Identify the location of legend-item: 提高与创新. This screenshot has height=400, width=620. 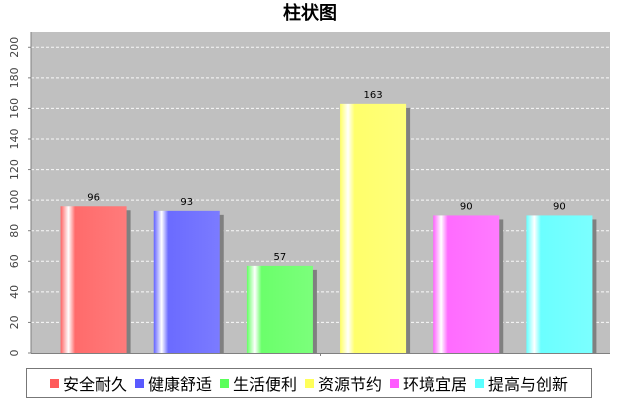
(521, 383).